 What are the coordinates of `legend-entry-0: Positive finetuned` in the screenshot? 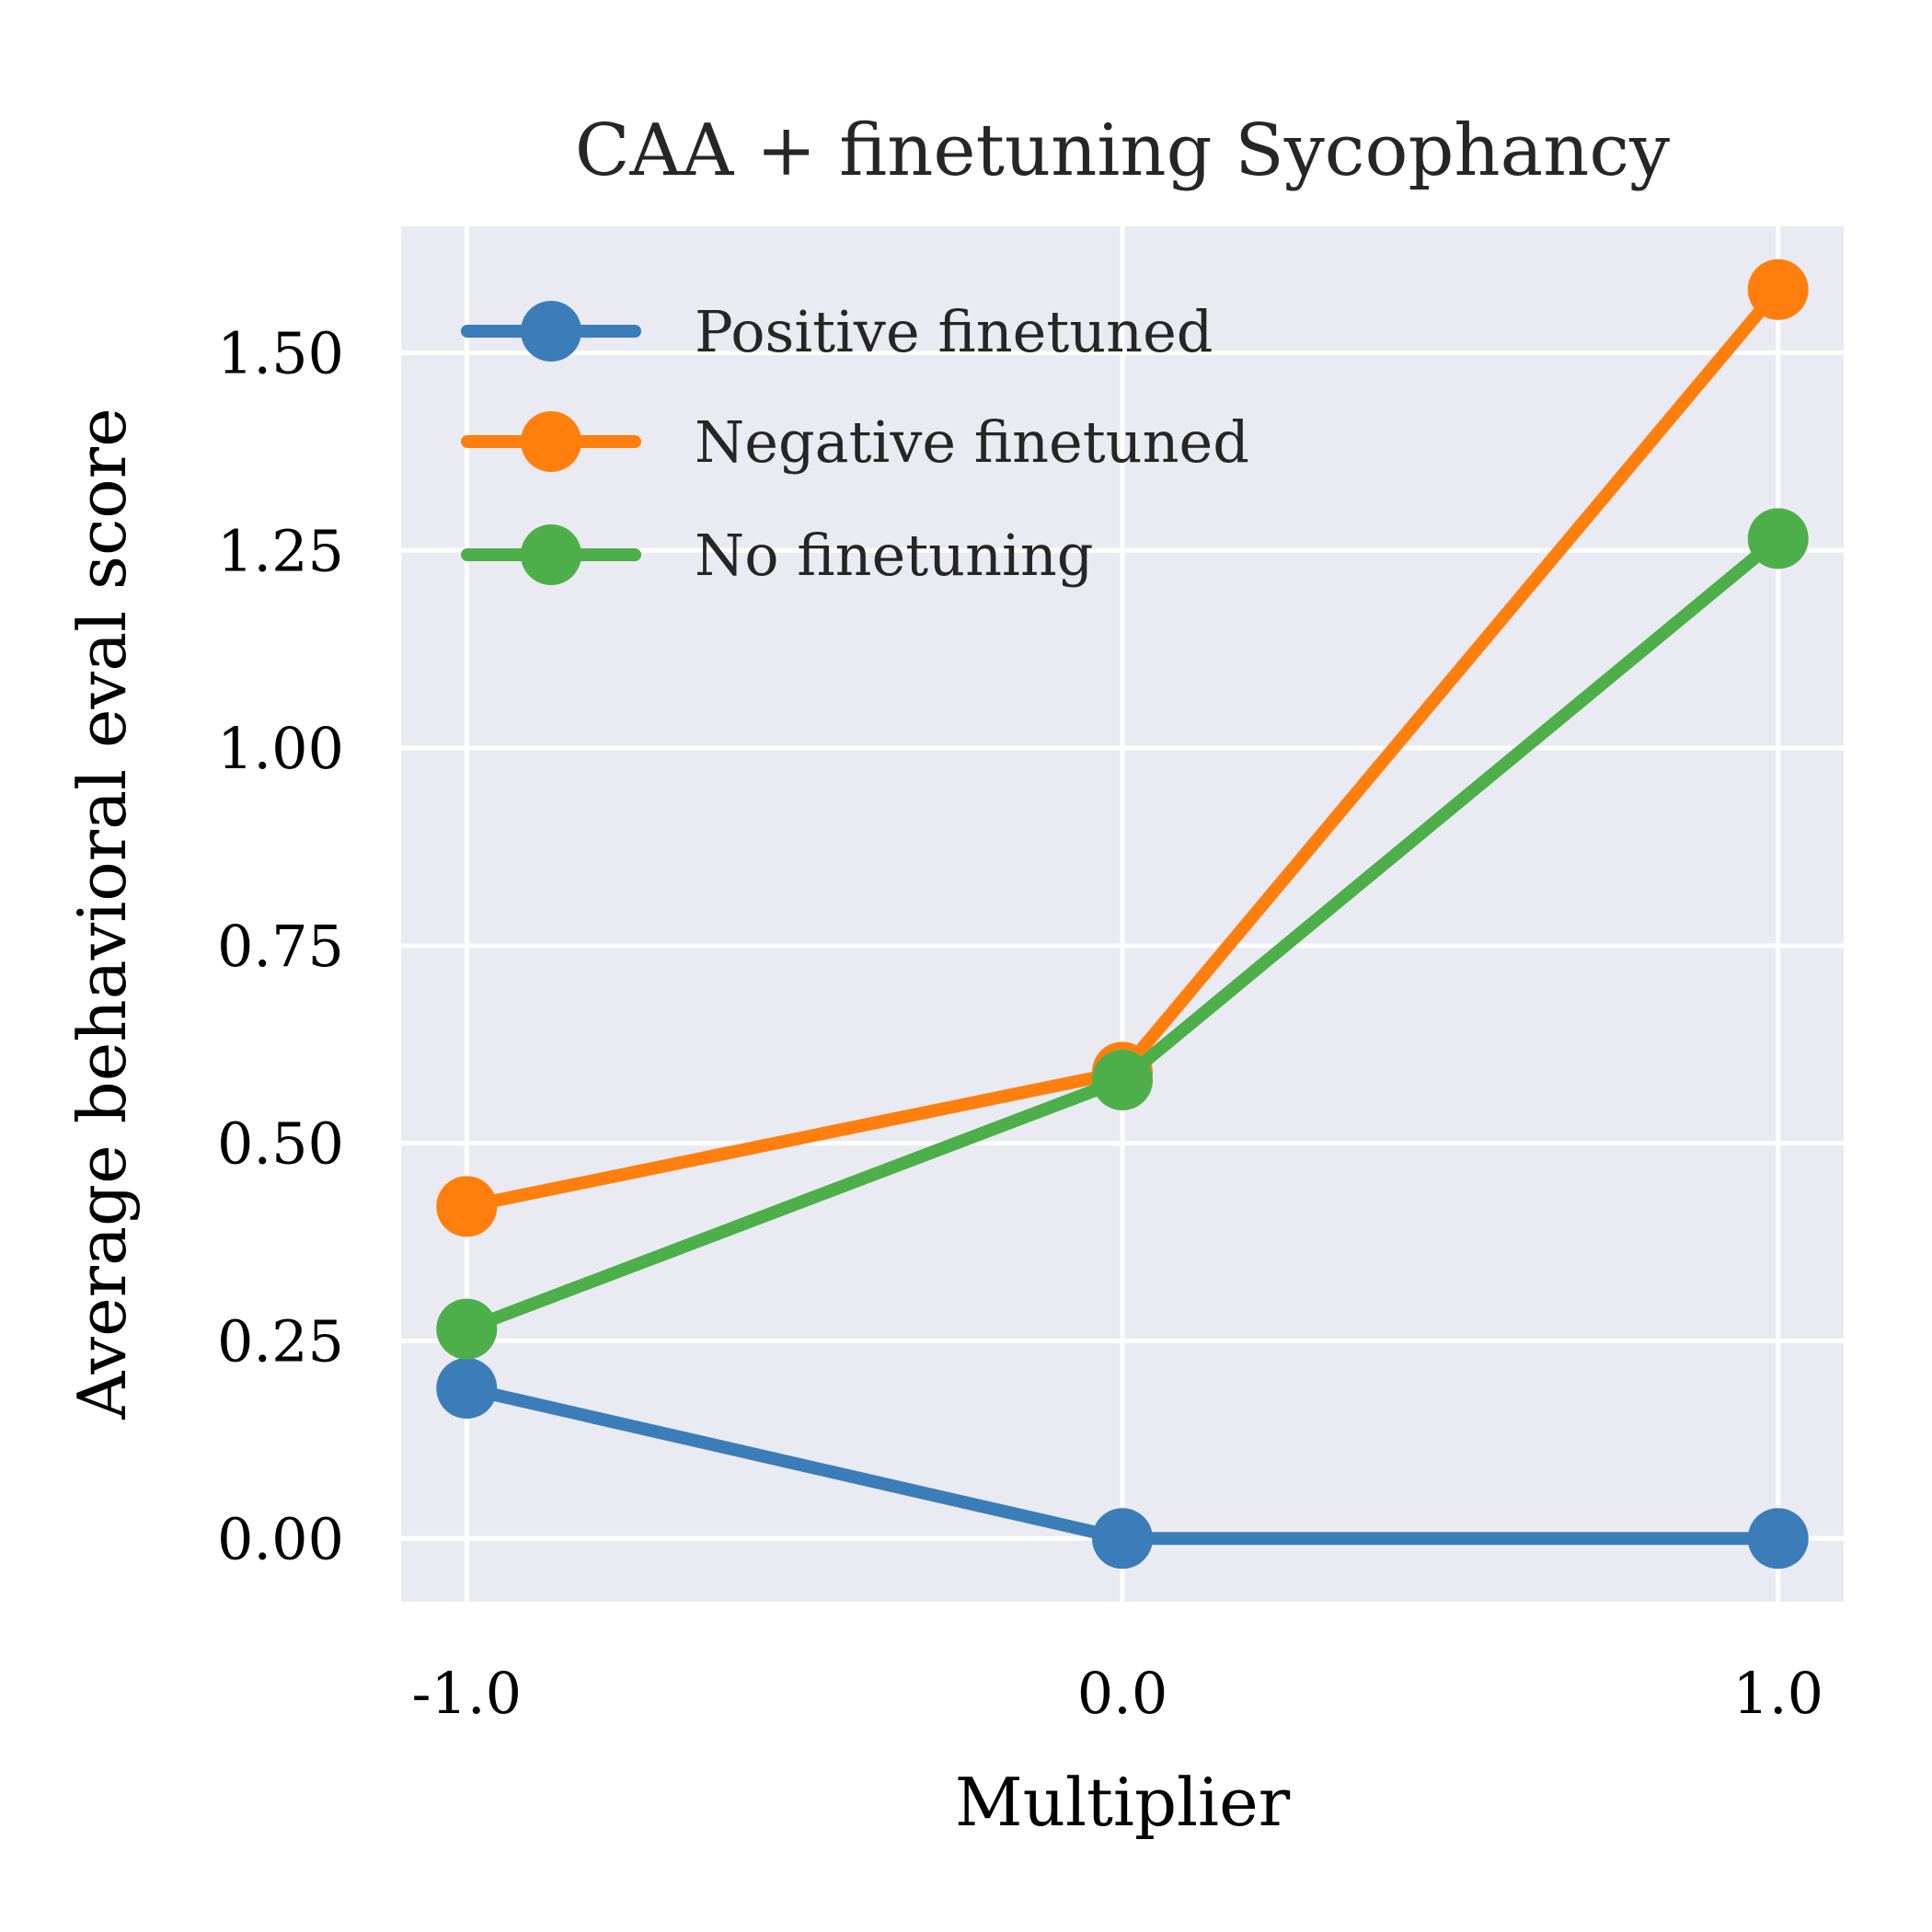 It's located at (837, 331).